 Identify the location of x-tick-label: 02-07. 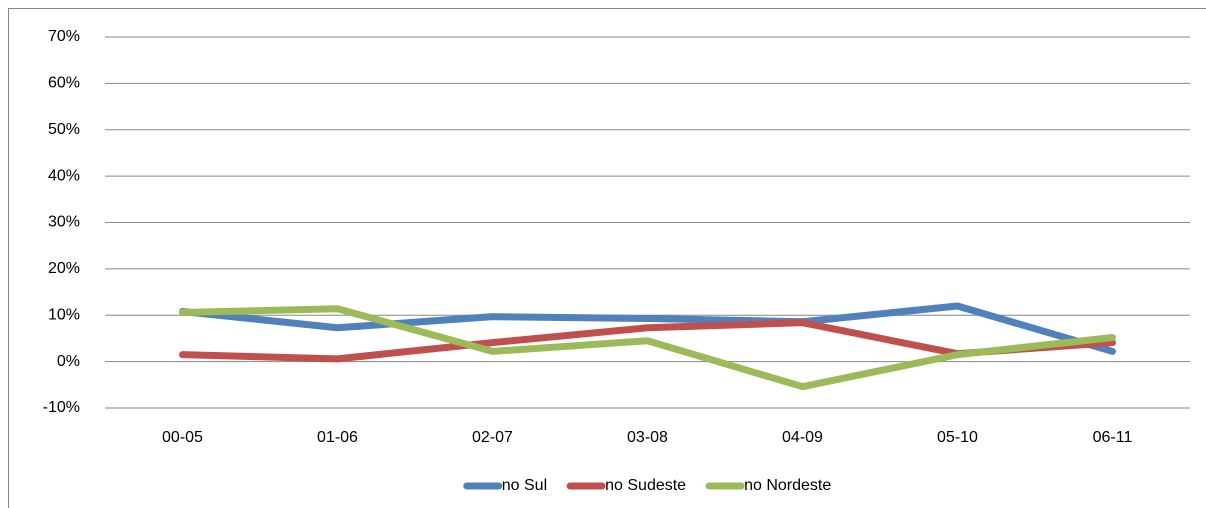
(492, 437).